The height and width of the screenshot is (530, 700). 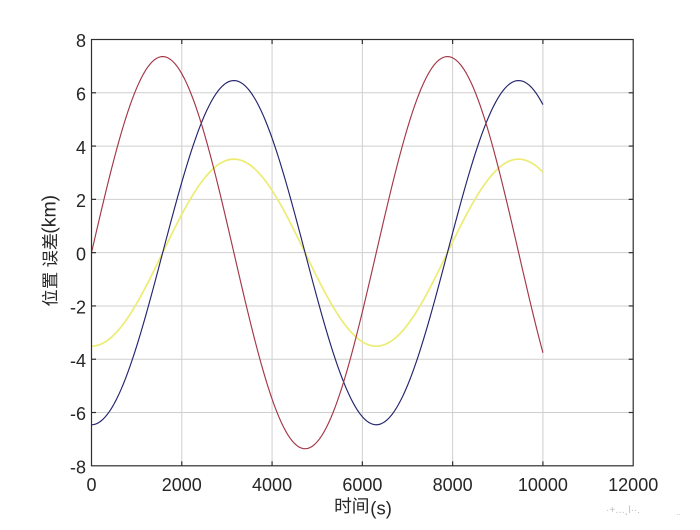 What do you see at coordinates (453, 485) in the screenshot?
I see `svg-text: 8000` at bounding box center [453, 485].